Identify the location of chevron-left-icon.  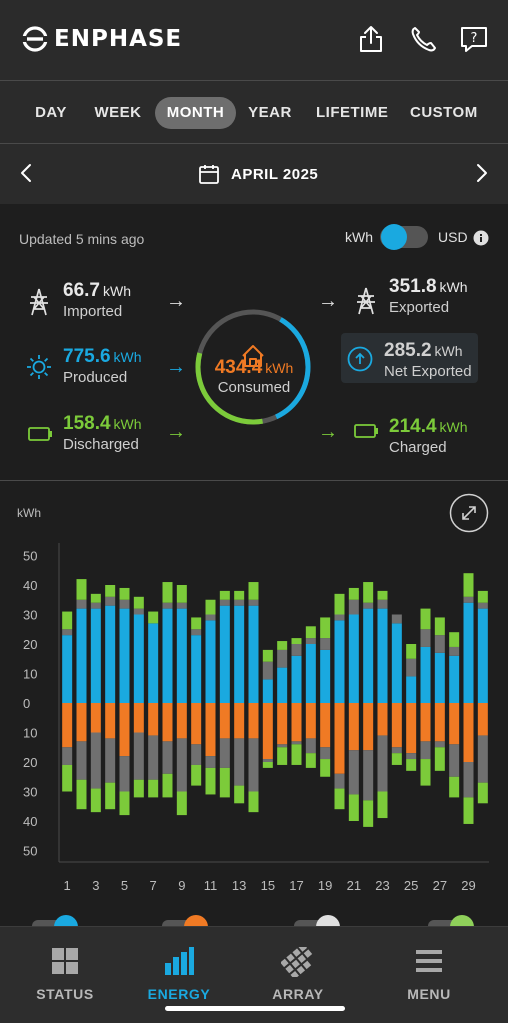
(27, 173).